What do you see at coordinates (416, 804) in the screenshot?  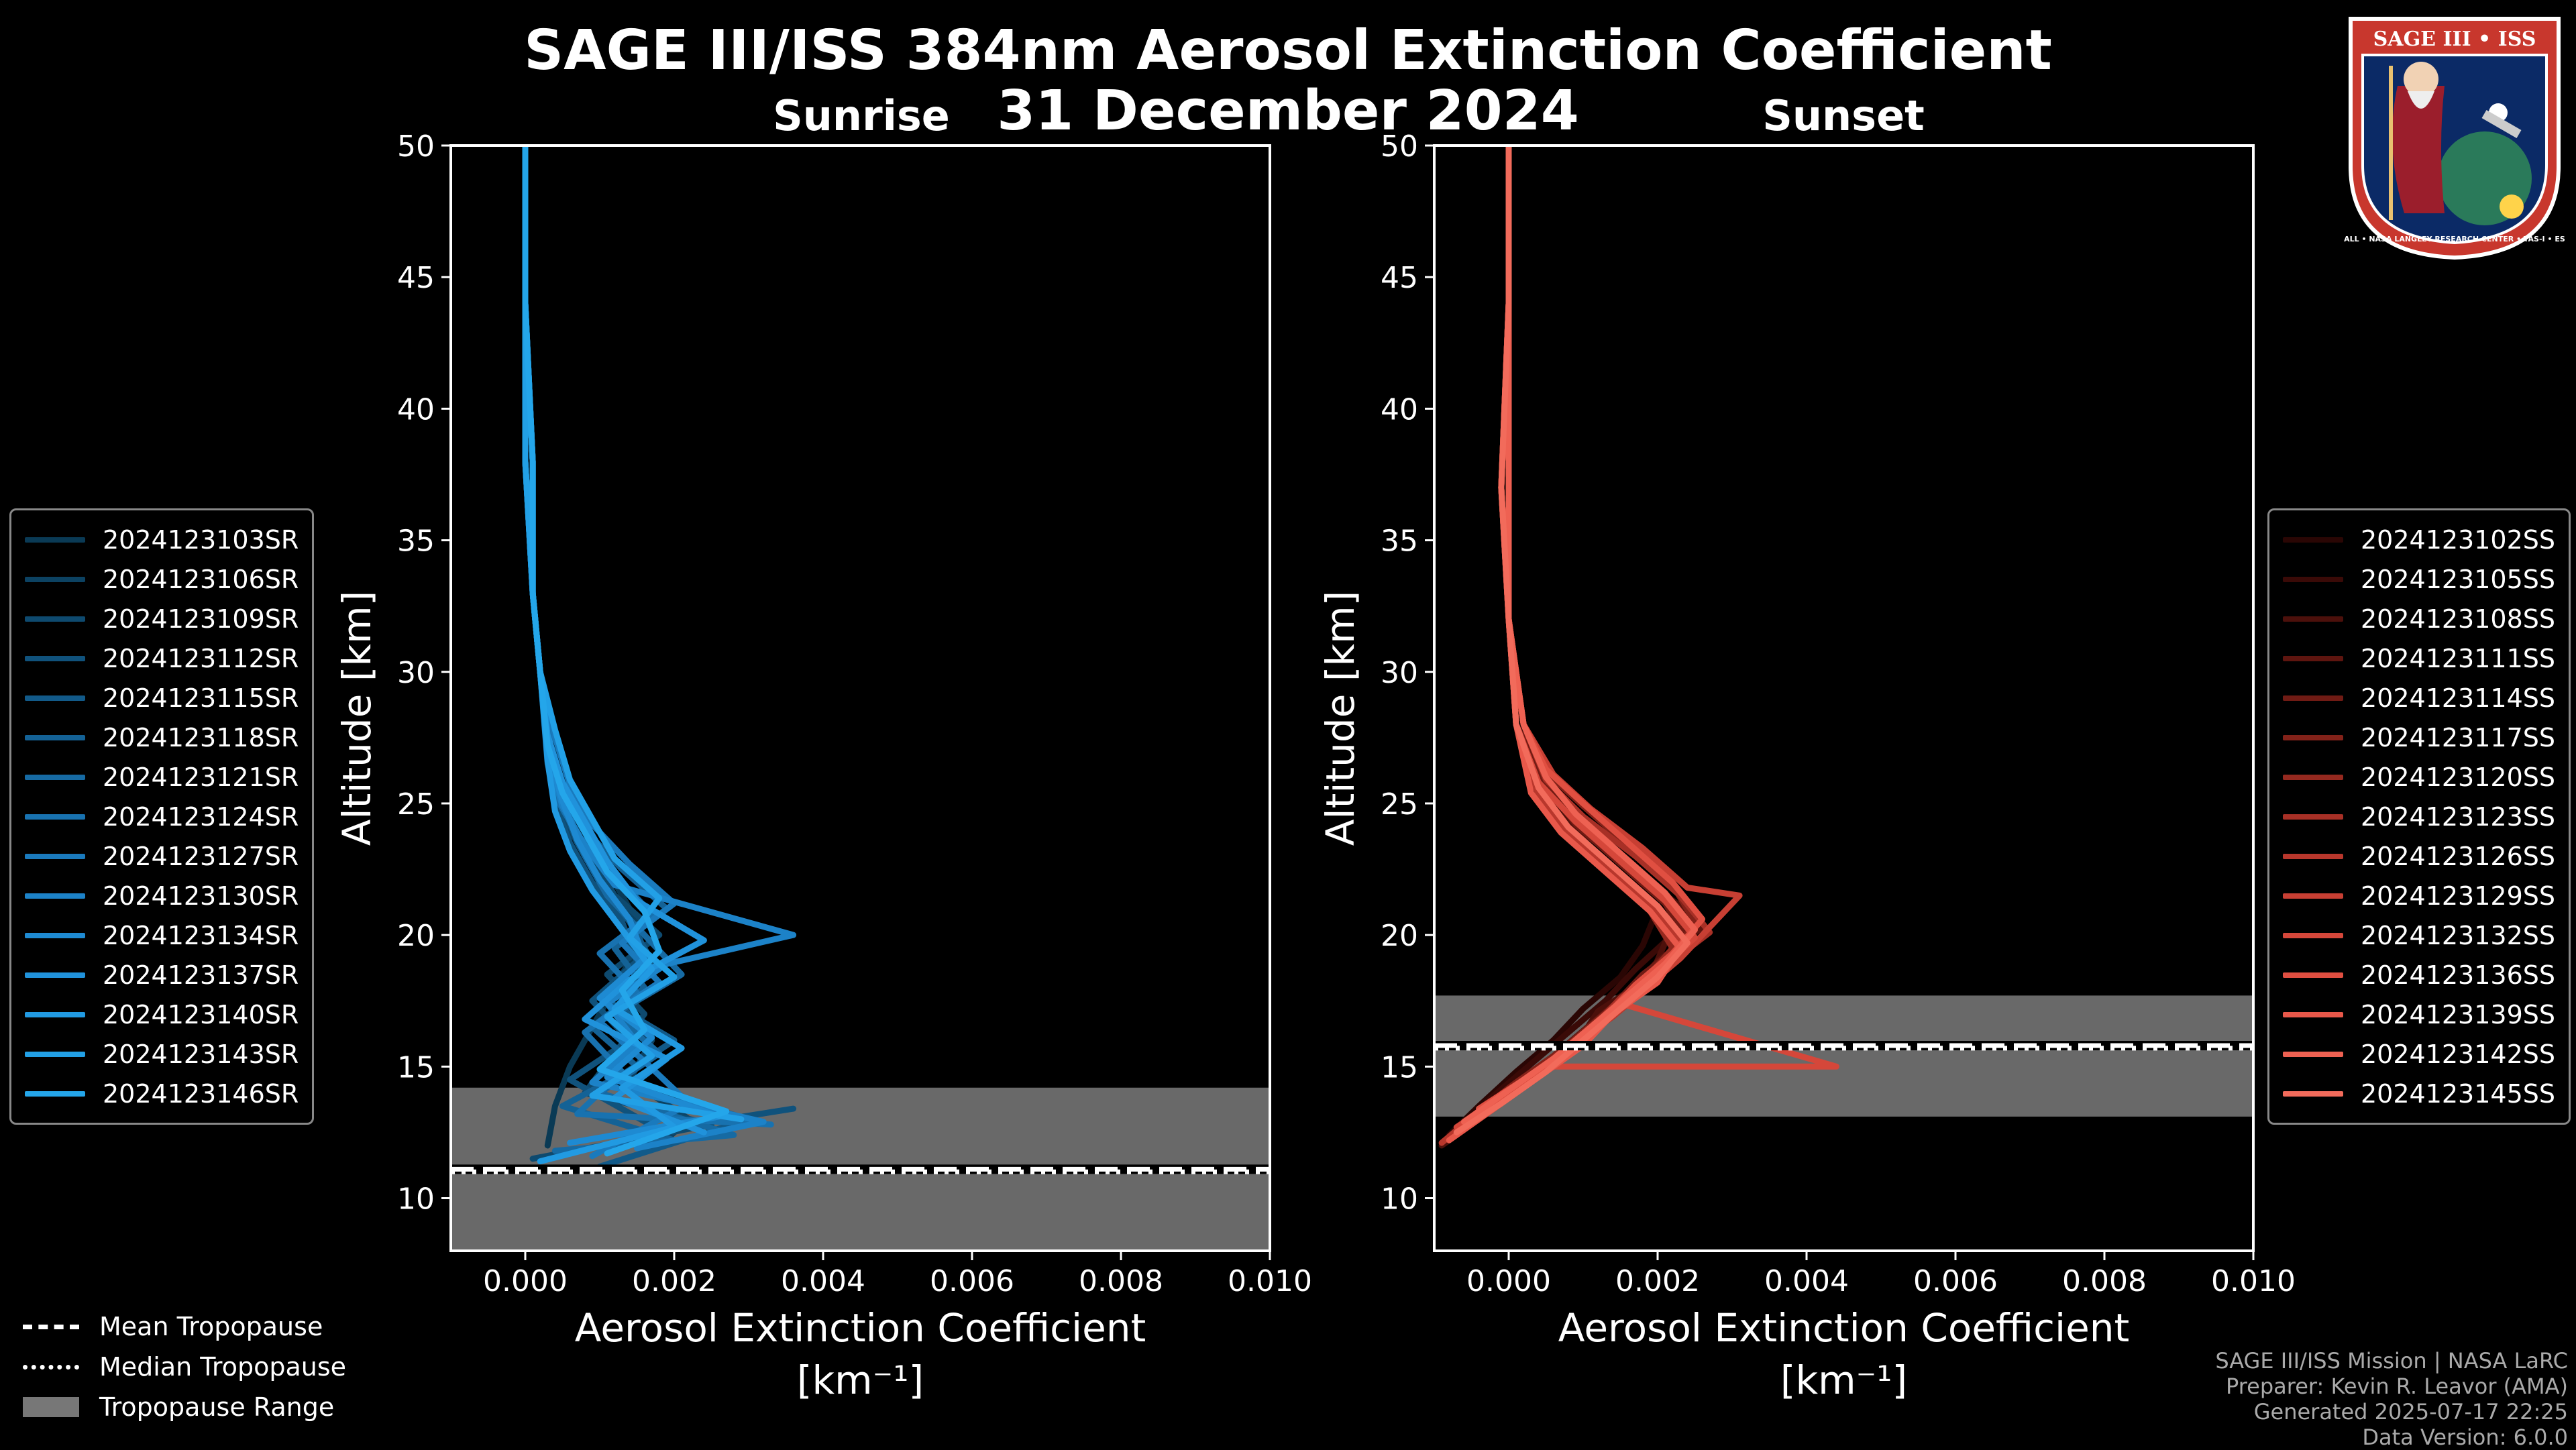 I see `sunrise-ytick-label: 25` at bounding box center [416, 804].